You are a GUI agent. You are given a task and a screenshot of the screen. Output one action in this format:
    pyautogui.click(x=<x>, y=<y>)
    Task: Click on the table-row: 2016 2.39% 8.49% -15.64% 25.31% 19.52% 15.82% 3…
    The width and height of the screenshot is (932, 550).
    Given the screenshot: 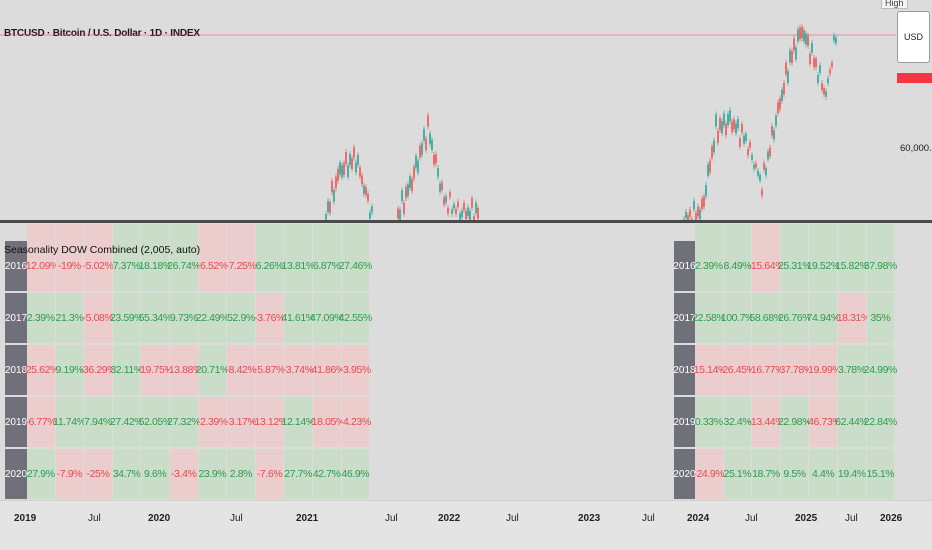 What is the action you would take?
    pyautogui.click(x=785, y=267)
    